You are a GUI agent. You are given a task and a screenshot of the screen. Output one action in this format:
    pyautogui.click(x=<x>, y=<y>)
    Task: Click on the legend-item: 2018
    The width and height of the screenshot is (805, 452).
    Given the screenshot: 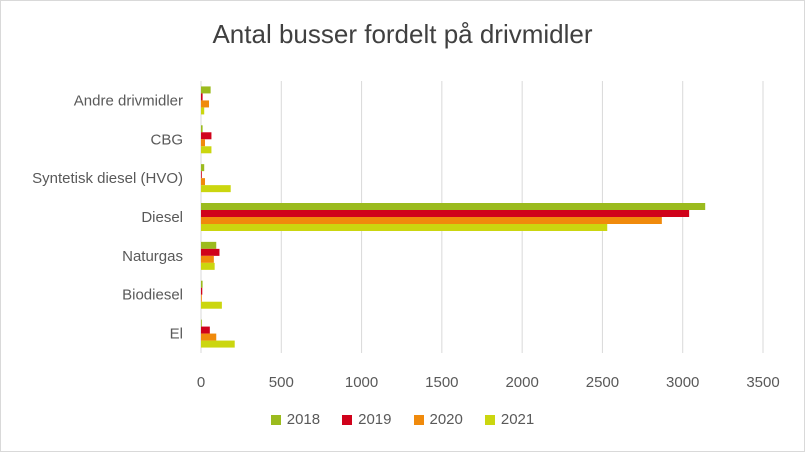 What is the action you would take?
    pyautogui.click(x=295, y=419)
    